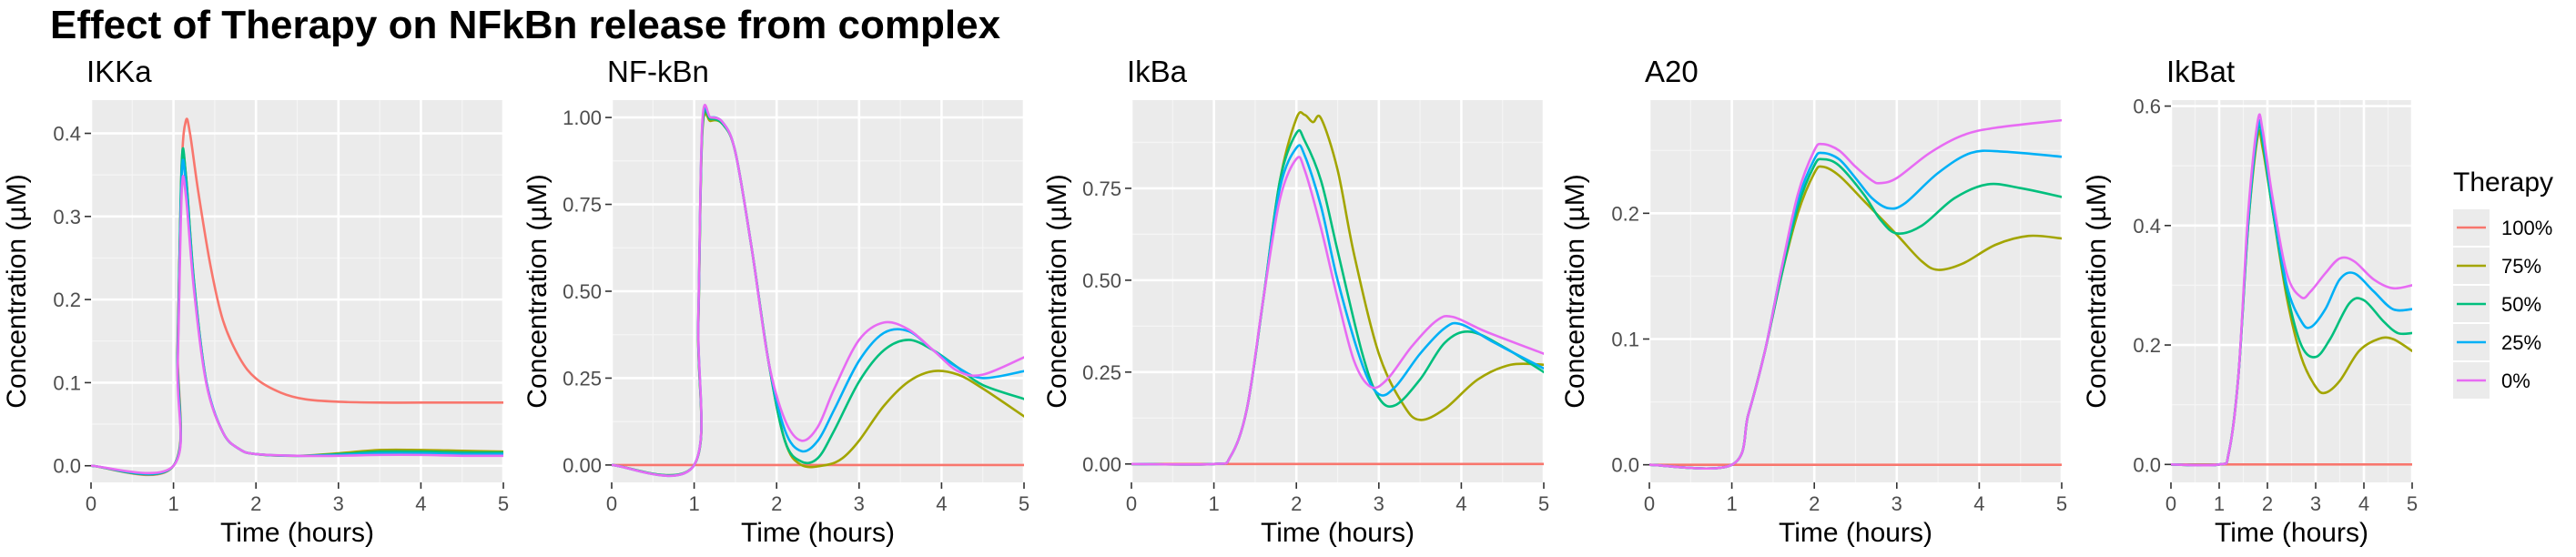 The height and width of the screenshot is (557, 2576). Describe the element at coordinates (658, 71) in the screenshot. I see `panel-title: NF-kBn` at that location.